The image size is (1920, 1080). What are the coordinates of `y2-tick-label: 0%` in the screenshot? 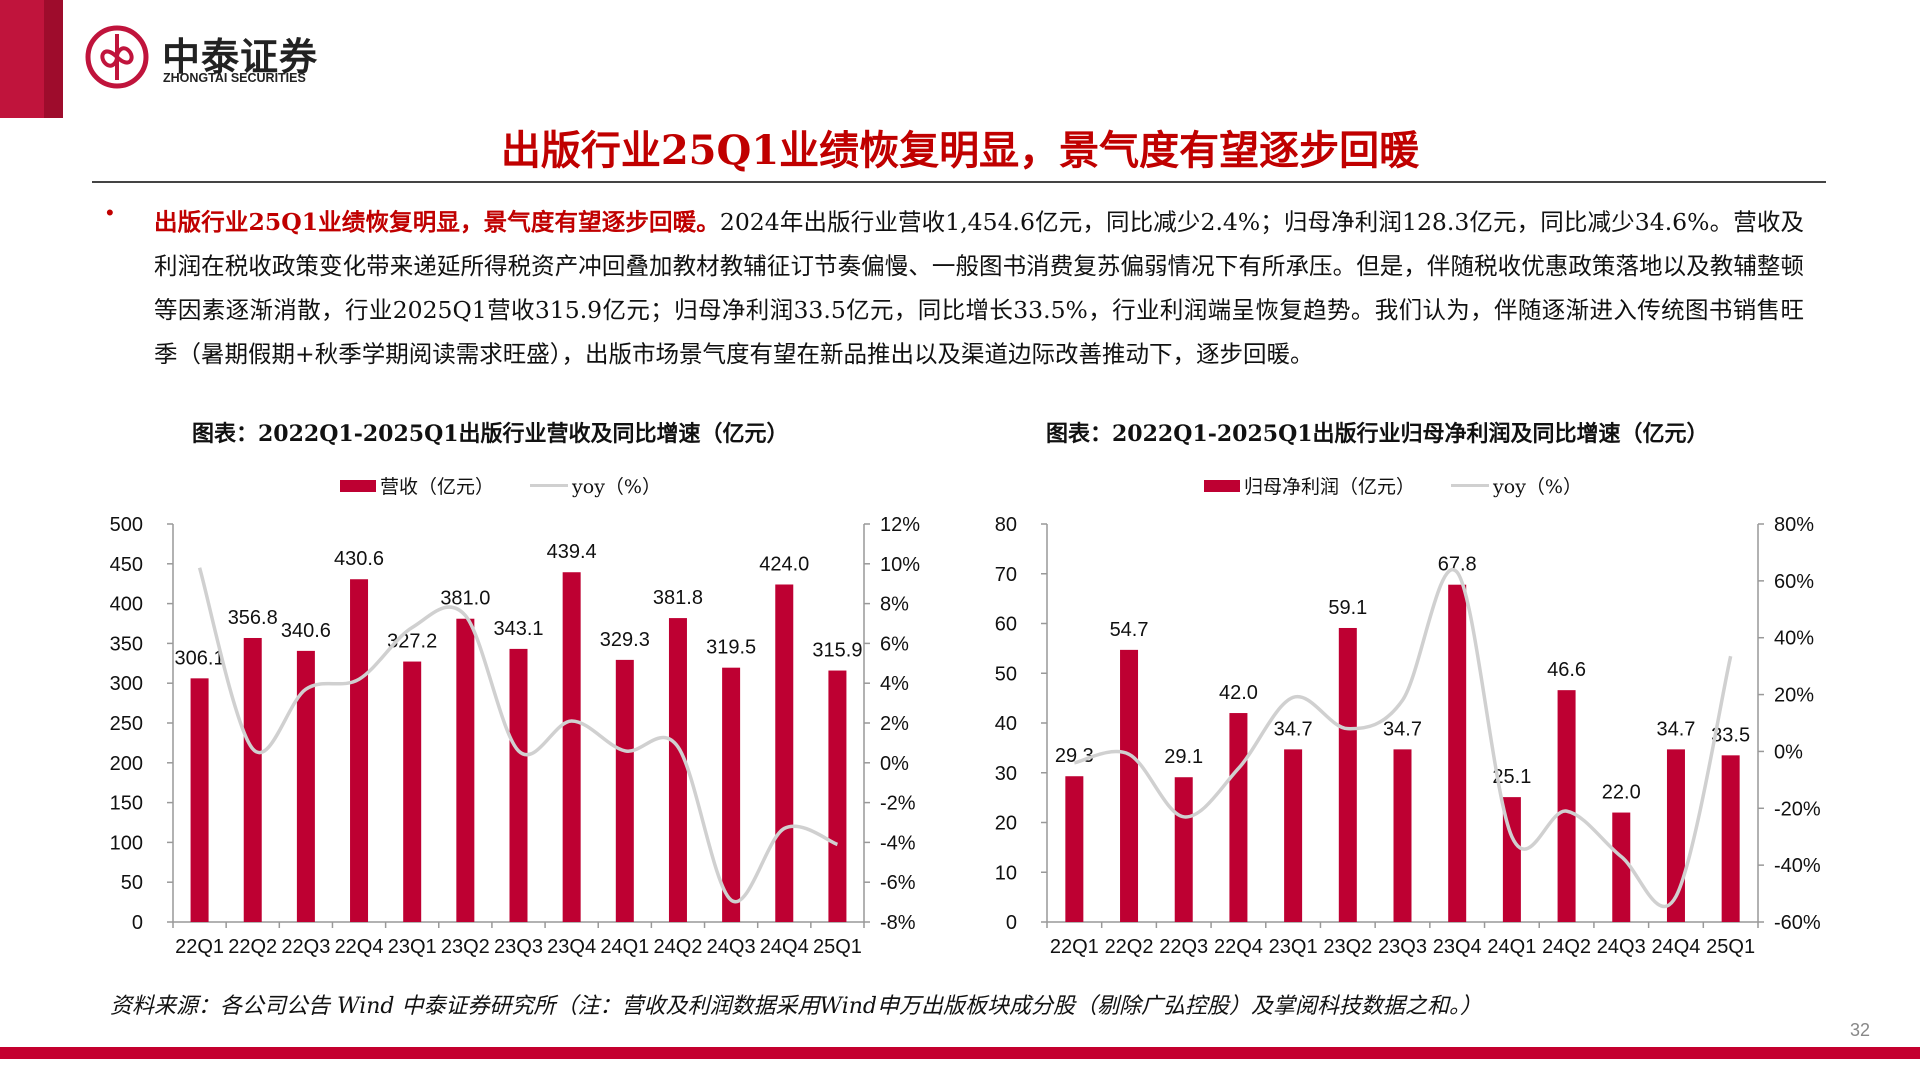 It's located at (1788, 752).